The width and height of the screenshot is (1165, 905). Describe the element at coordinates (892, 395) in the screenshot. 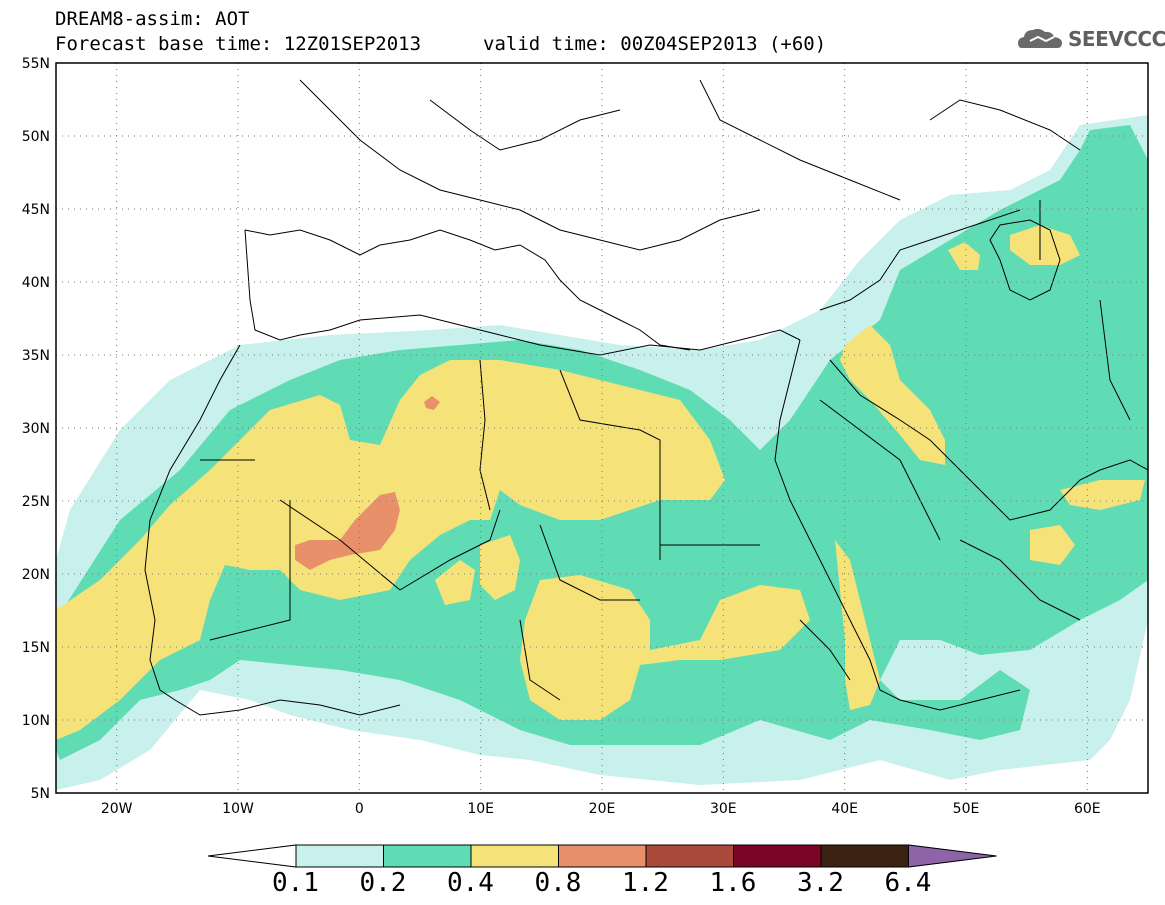

I see `aot-band-0.4-iraq` at that location.